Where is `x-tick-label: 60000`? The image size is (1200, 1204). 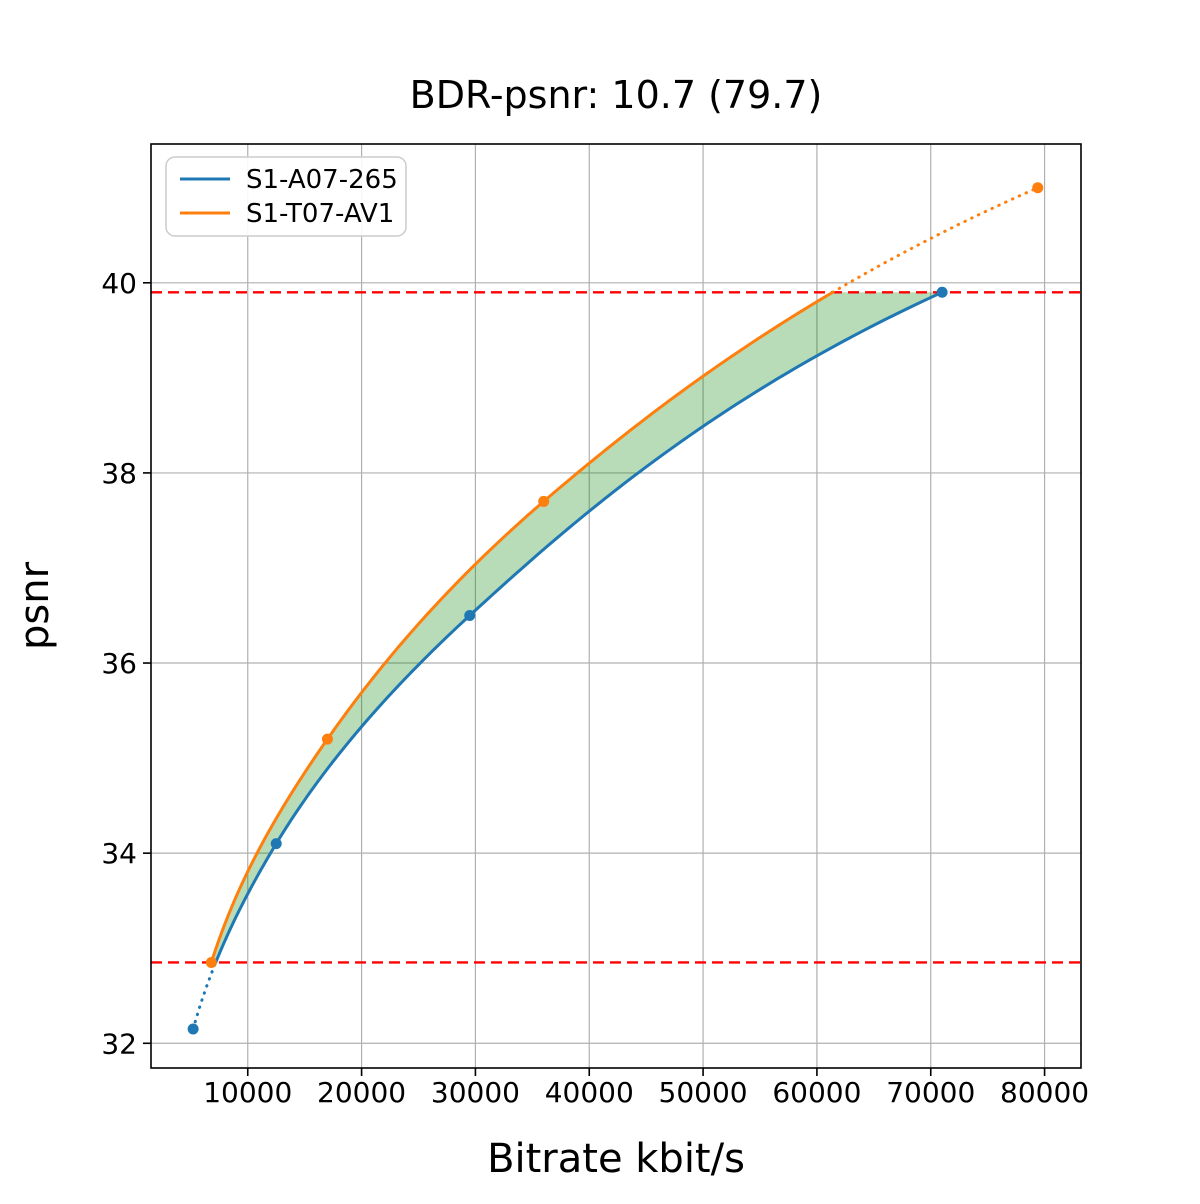
x-tick-label: 60000 is located at coordinates (816, 1092).